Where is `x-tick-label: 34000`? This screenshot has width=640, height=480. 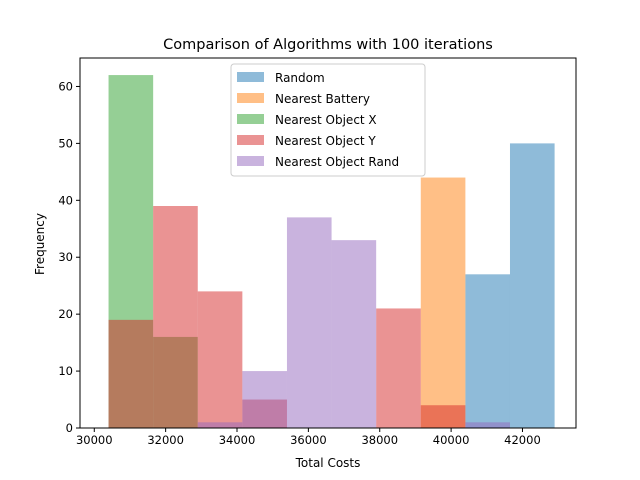 x-tick-label: 34000 is located at coordinates (237, 440).